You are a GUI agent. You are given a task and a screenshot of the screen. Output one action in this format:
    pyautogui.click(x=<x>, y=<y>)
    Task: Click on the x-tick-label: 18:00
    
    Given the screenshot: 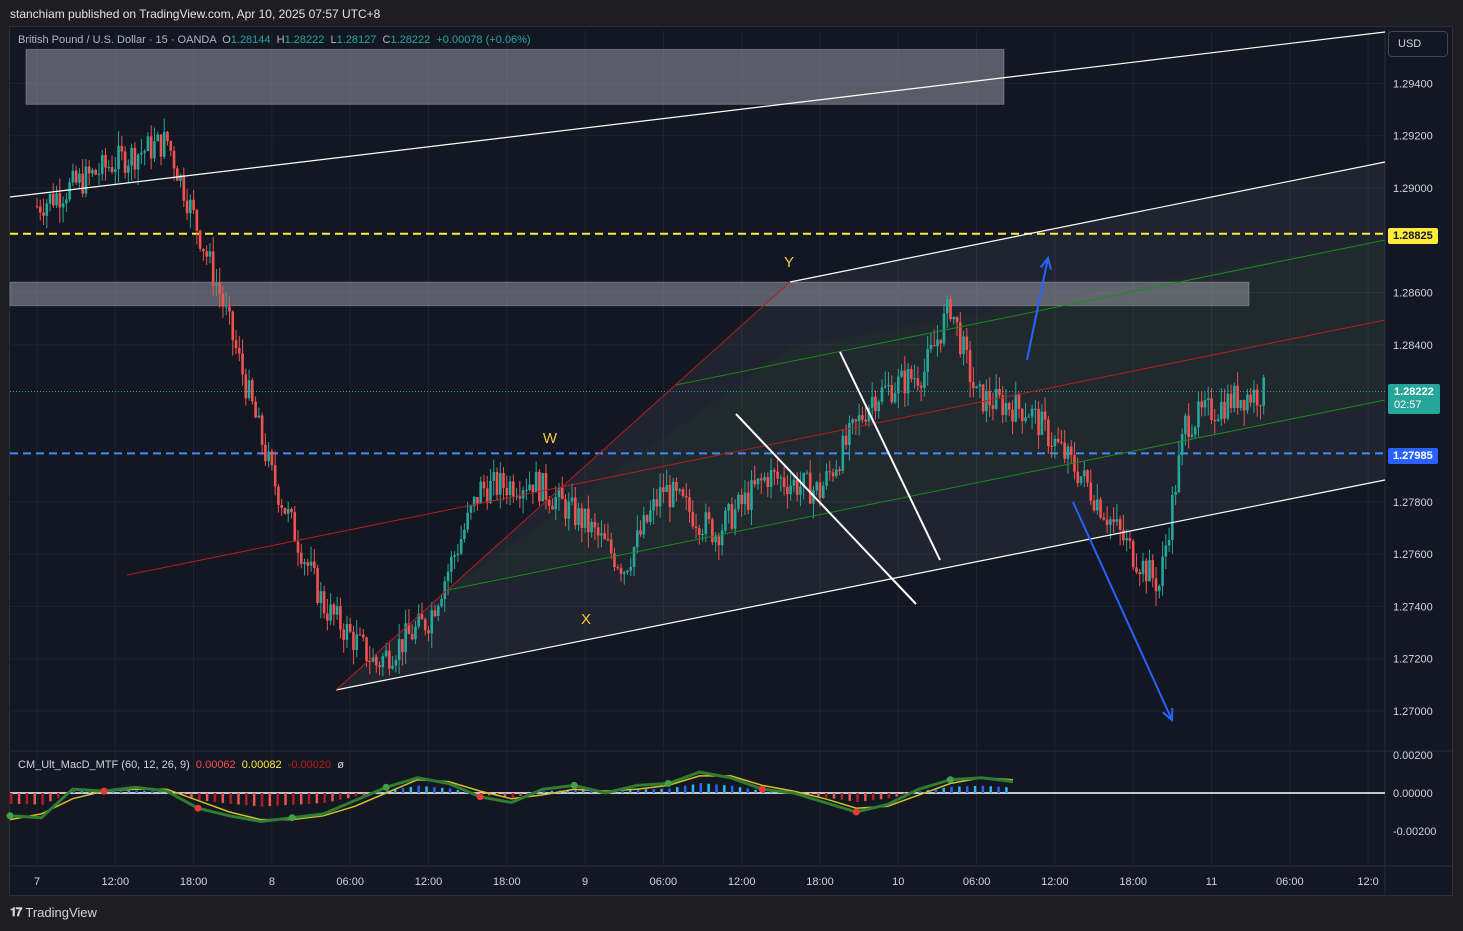 What is the action you would take?
    pyautogui.click(x=507, y=882)
    